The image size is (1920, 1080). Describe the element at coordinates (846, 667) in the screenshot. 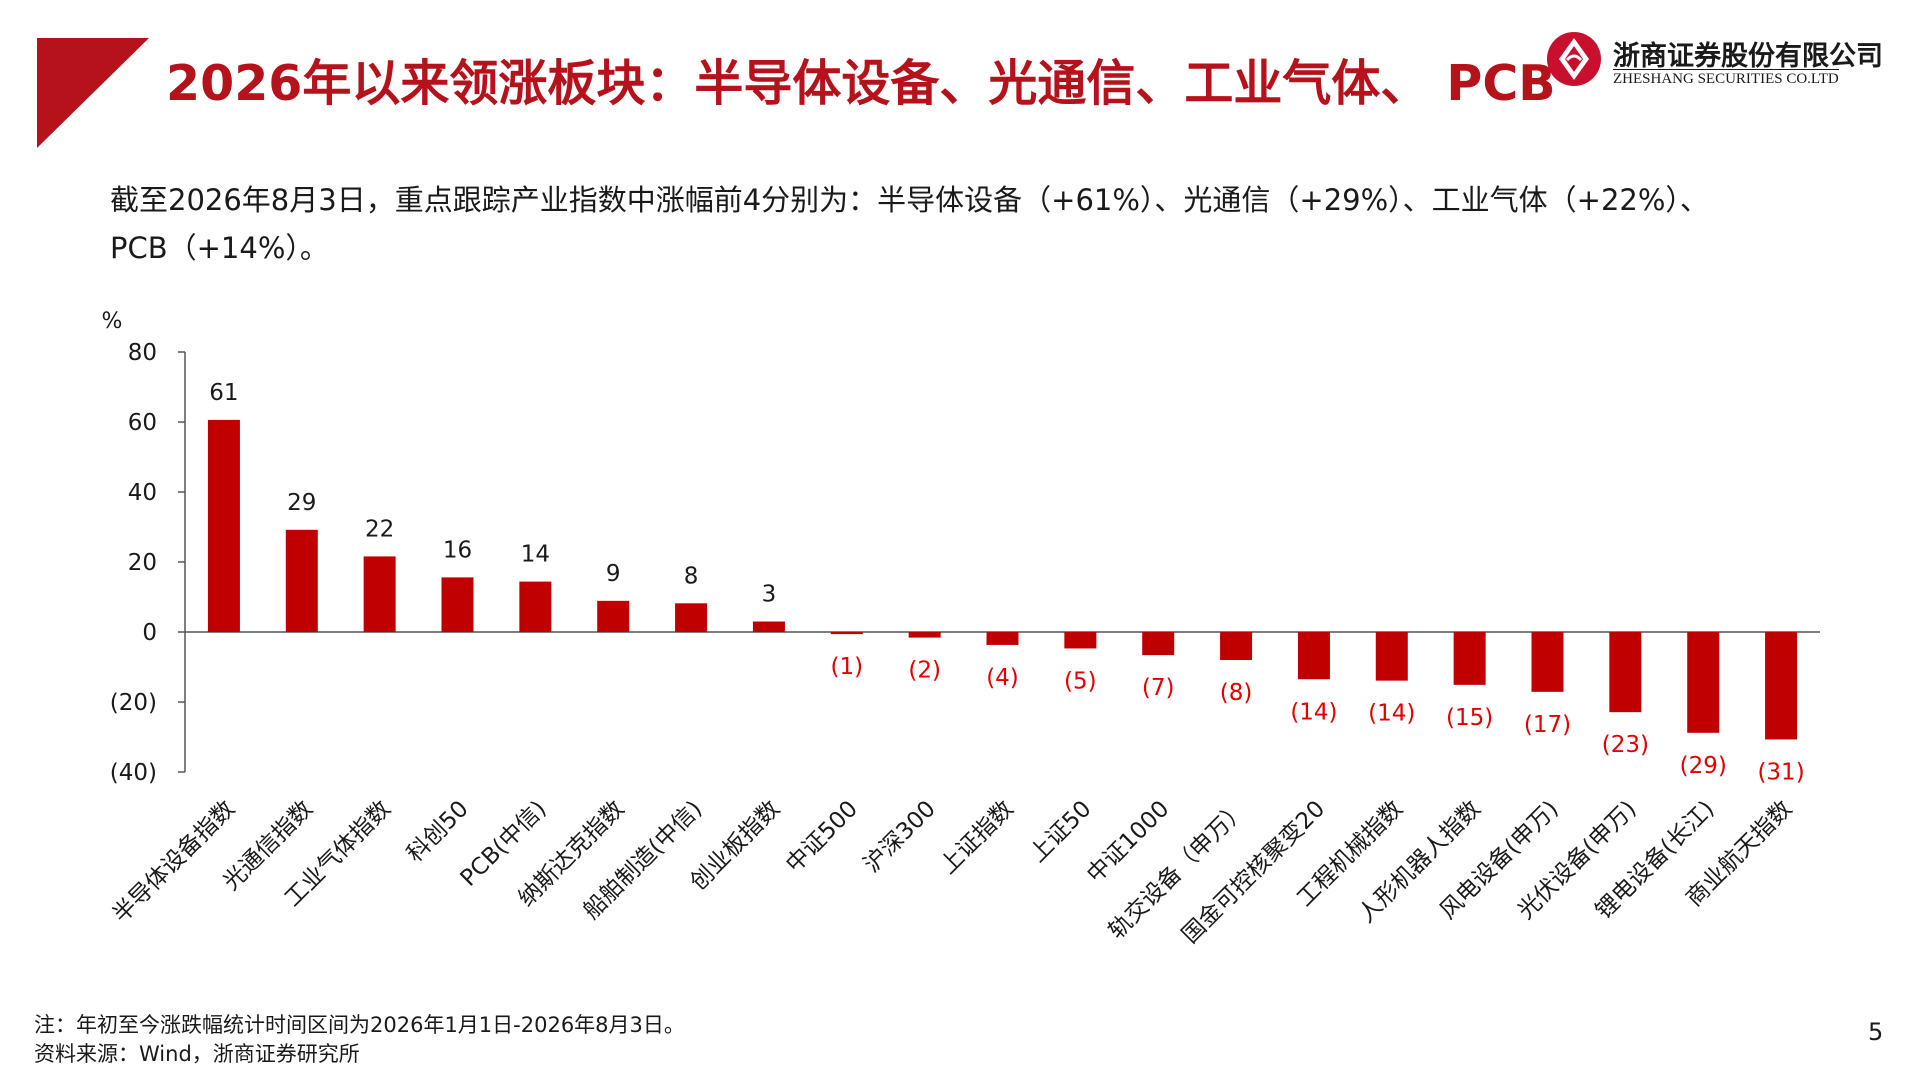

I see `data-label: (1)` at that location.